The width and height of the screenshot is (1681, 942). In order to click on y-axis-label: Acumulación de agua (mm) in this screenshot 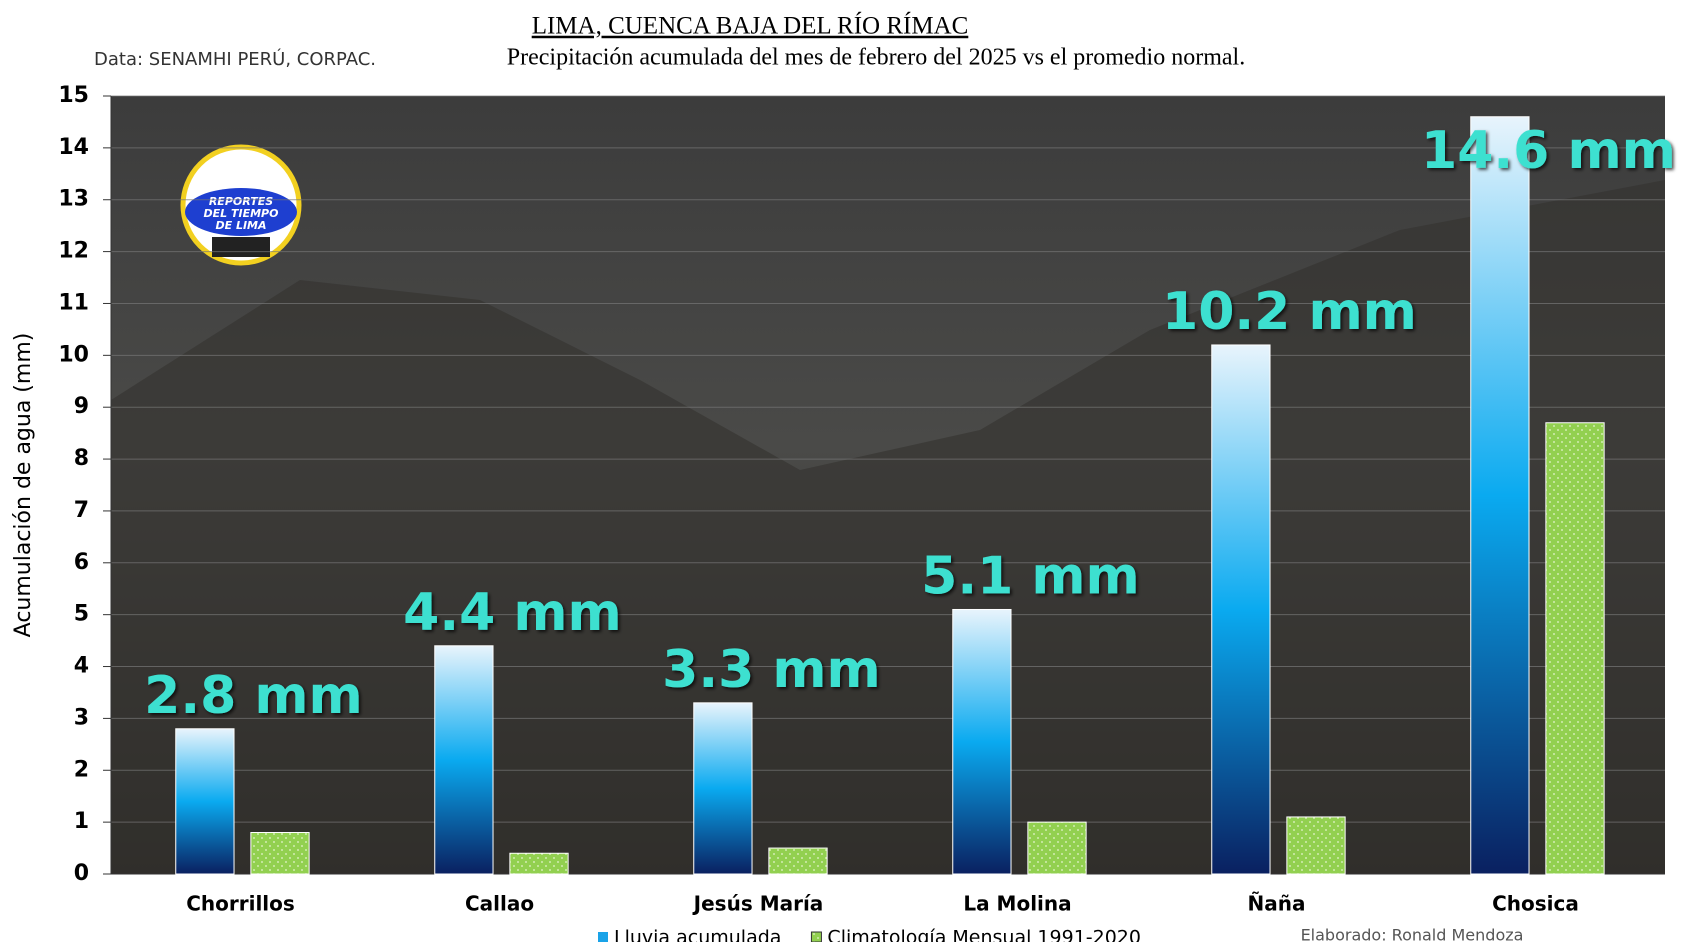, I will do `click(23, 485)`.